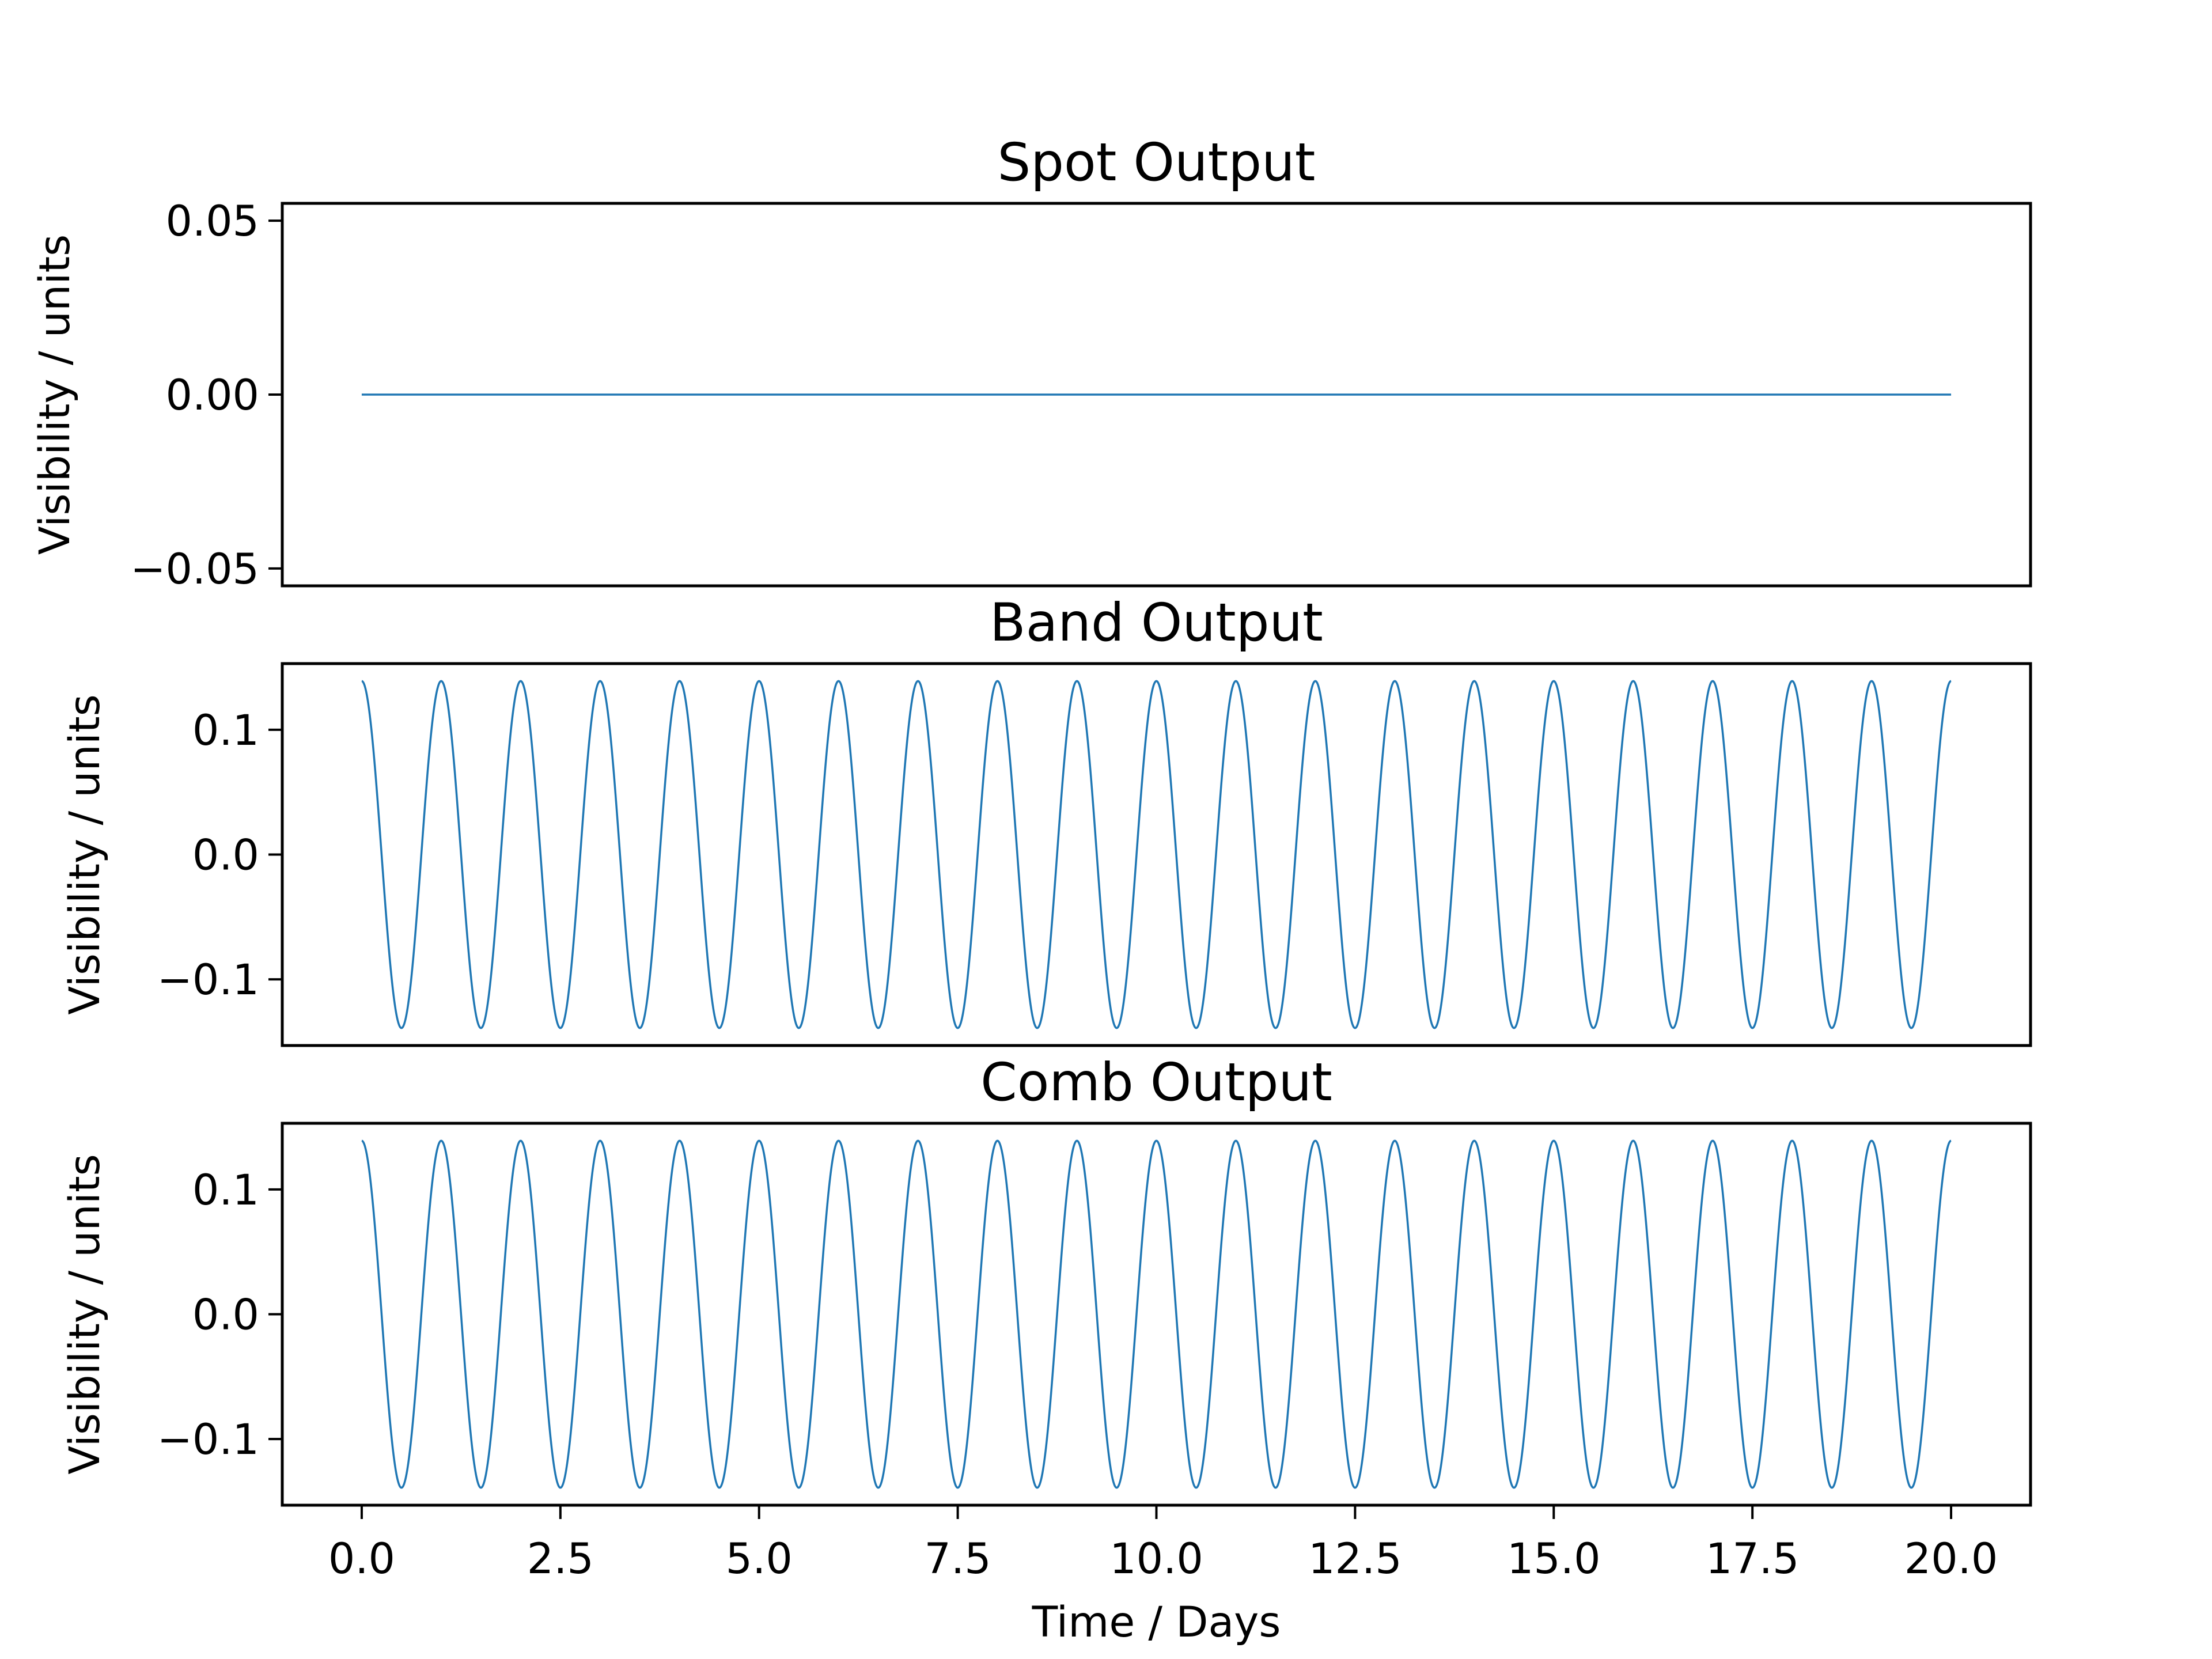  I want to click on x-tick-label: 7.5, so click(958, 1559).